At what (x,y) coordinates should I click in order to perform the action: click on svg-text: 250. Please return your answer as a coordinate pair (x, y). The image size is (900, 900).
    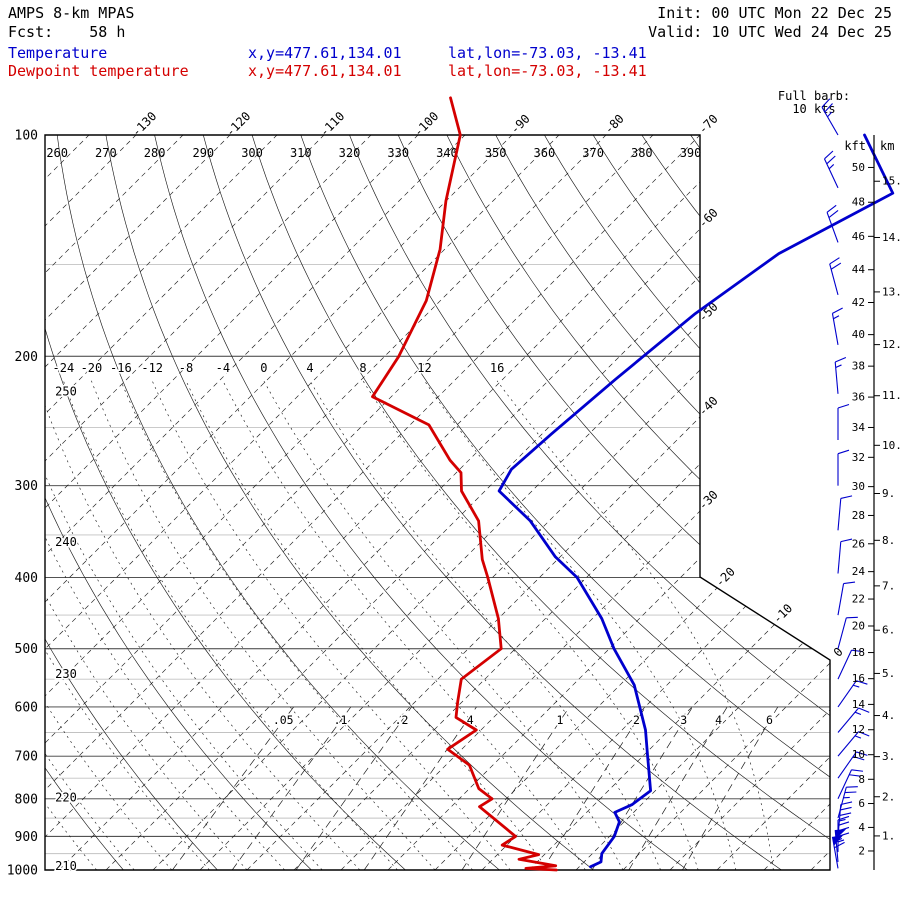
    Looking at the image, I should click on (66, 392).